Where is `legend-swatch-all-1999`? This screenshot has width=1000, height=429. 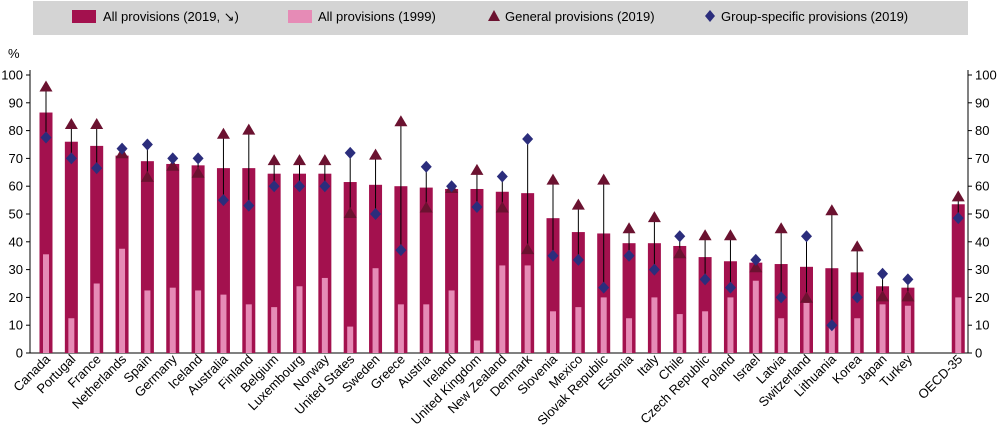 legend-swatch-all-1999 is located at coordinates (300, 16).